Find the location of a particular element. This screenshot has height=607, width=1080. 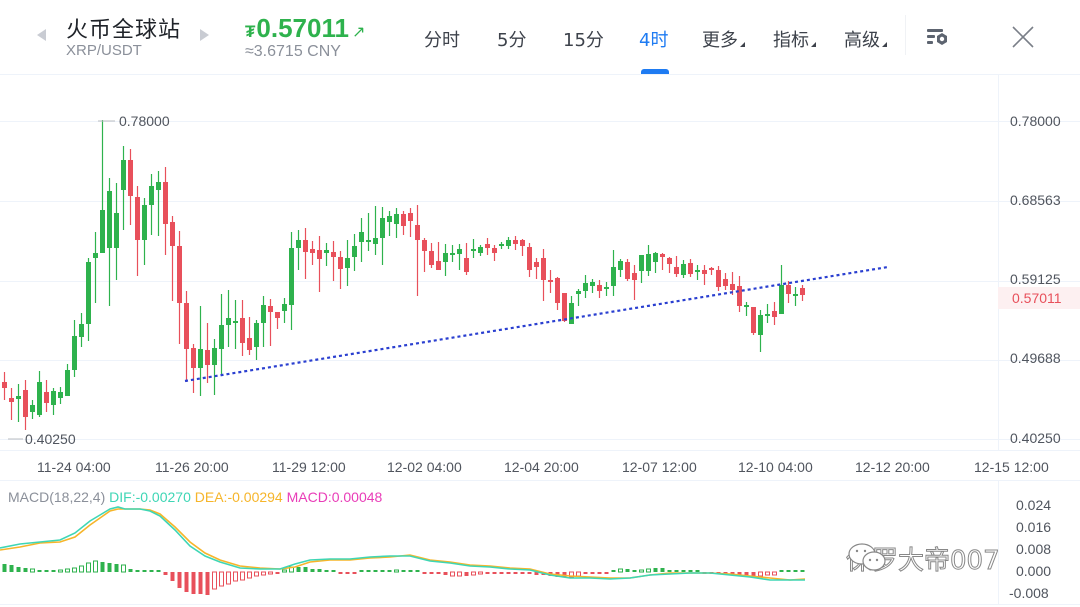

time-axis-label: 12-04 20:00 is located at coordinates (541, 467).